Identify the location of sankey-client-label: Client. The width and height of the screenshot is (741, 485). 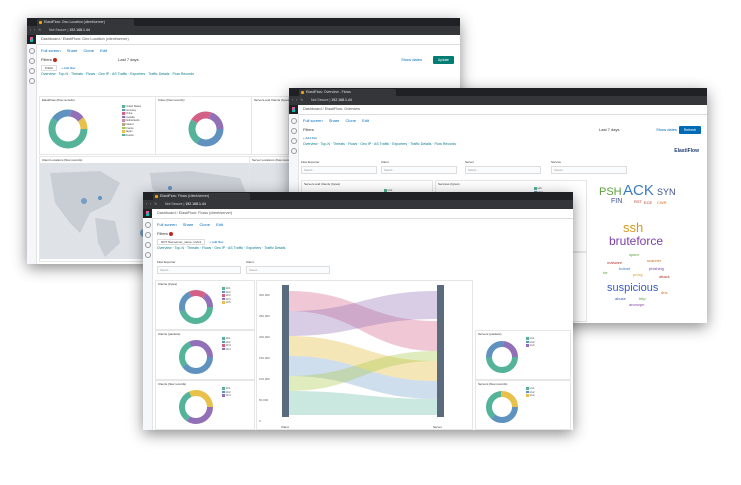
(285, 427).